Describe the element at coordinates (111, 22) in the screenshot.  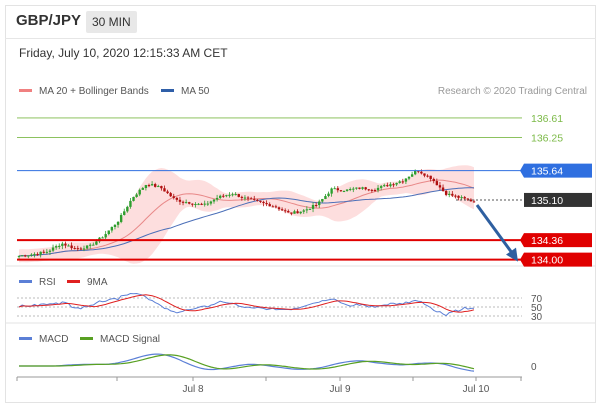
I see `interval-button: 30 MIN` at that location.